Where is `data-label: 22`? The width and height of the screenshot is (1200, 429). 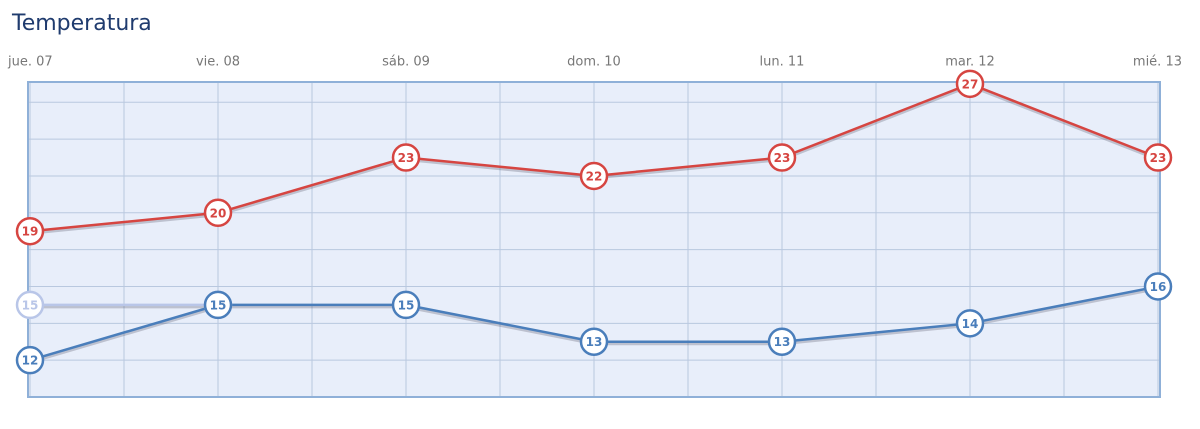 data-label: 22 is located at coordinates (594, 176).